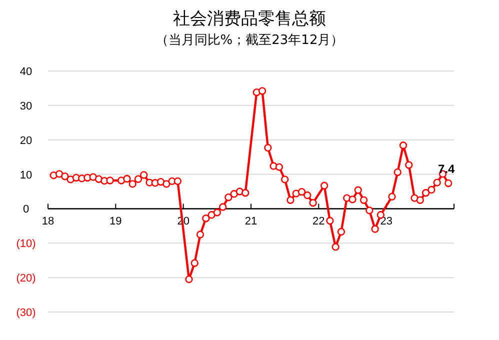  Describe the element at coordinates (116, 222) in the screenshot. I see `x-tick-label: 19` at that location.